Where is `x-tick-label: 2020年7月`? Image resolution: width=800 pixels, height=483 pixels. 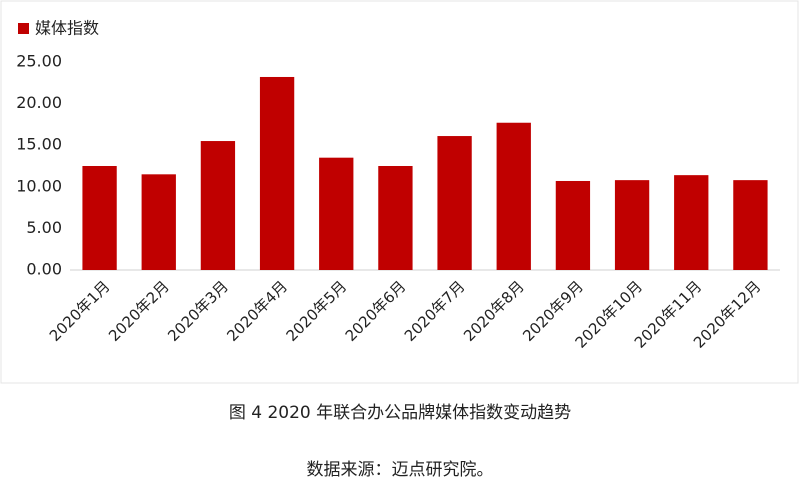 x-tick-label: 2020年7月 is located at coordinates (435, 311).